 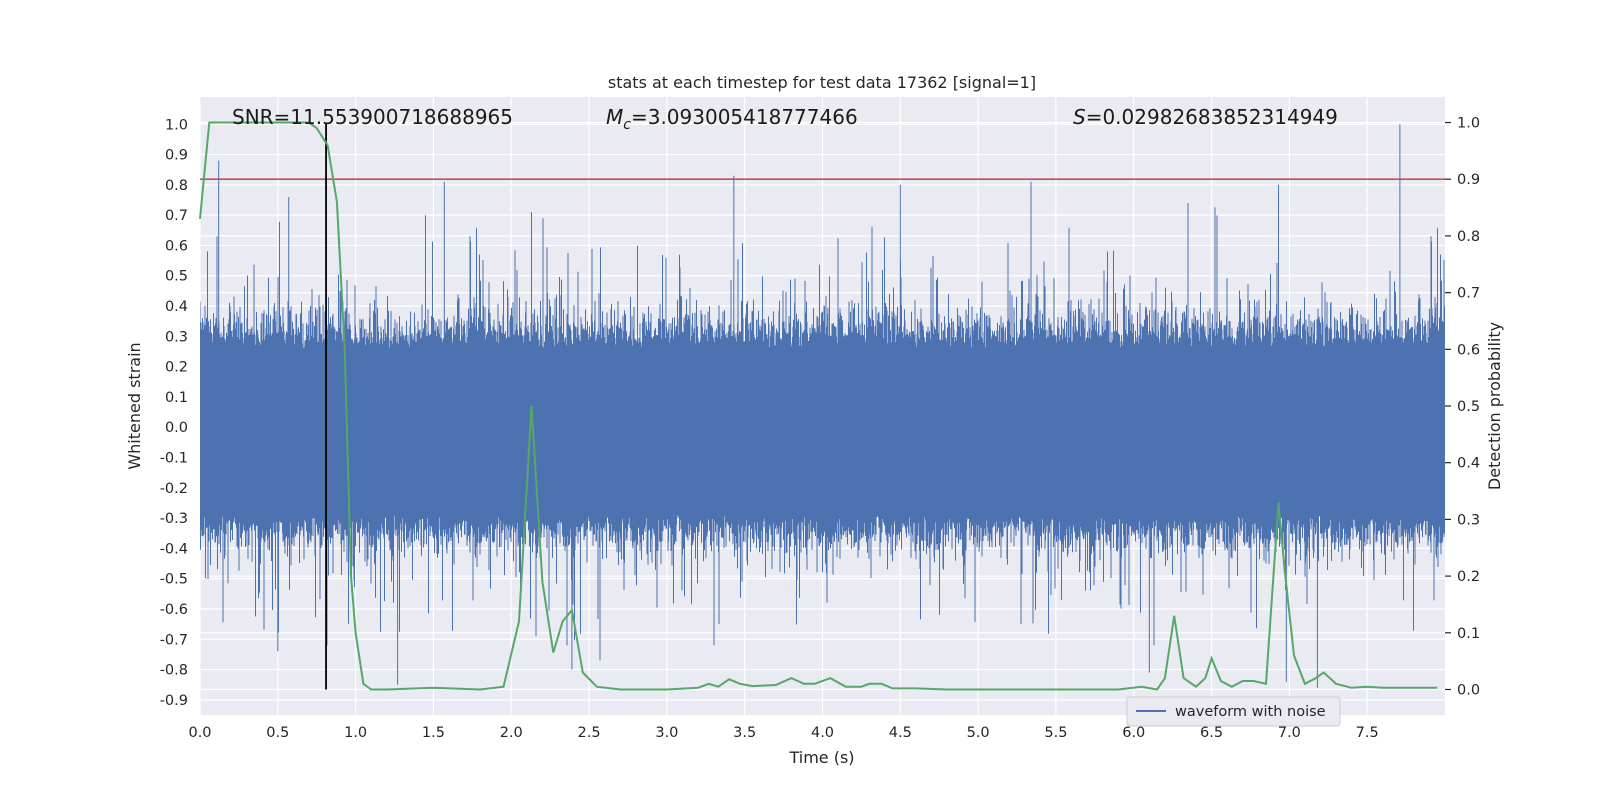 I want to click on x-tick-label: 5.0, so click(x=978, y=733).